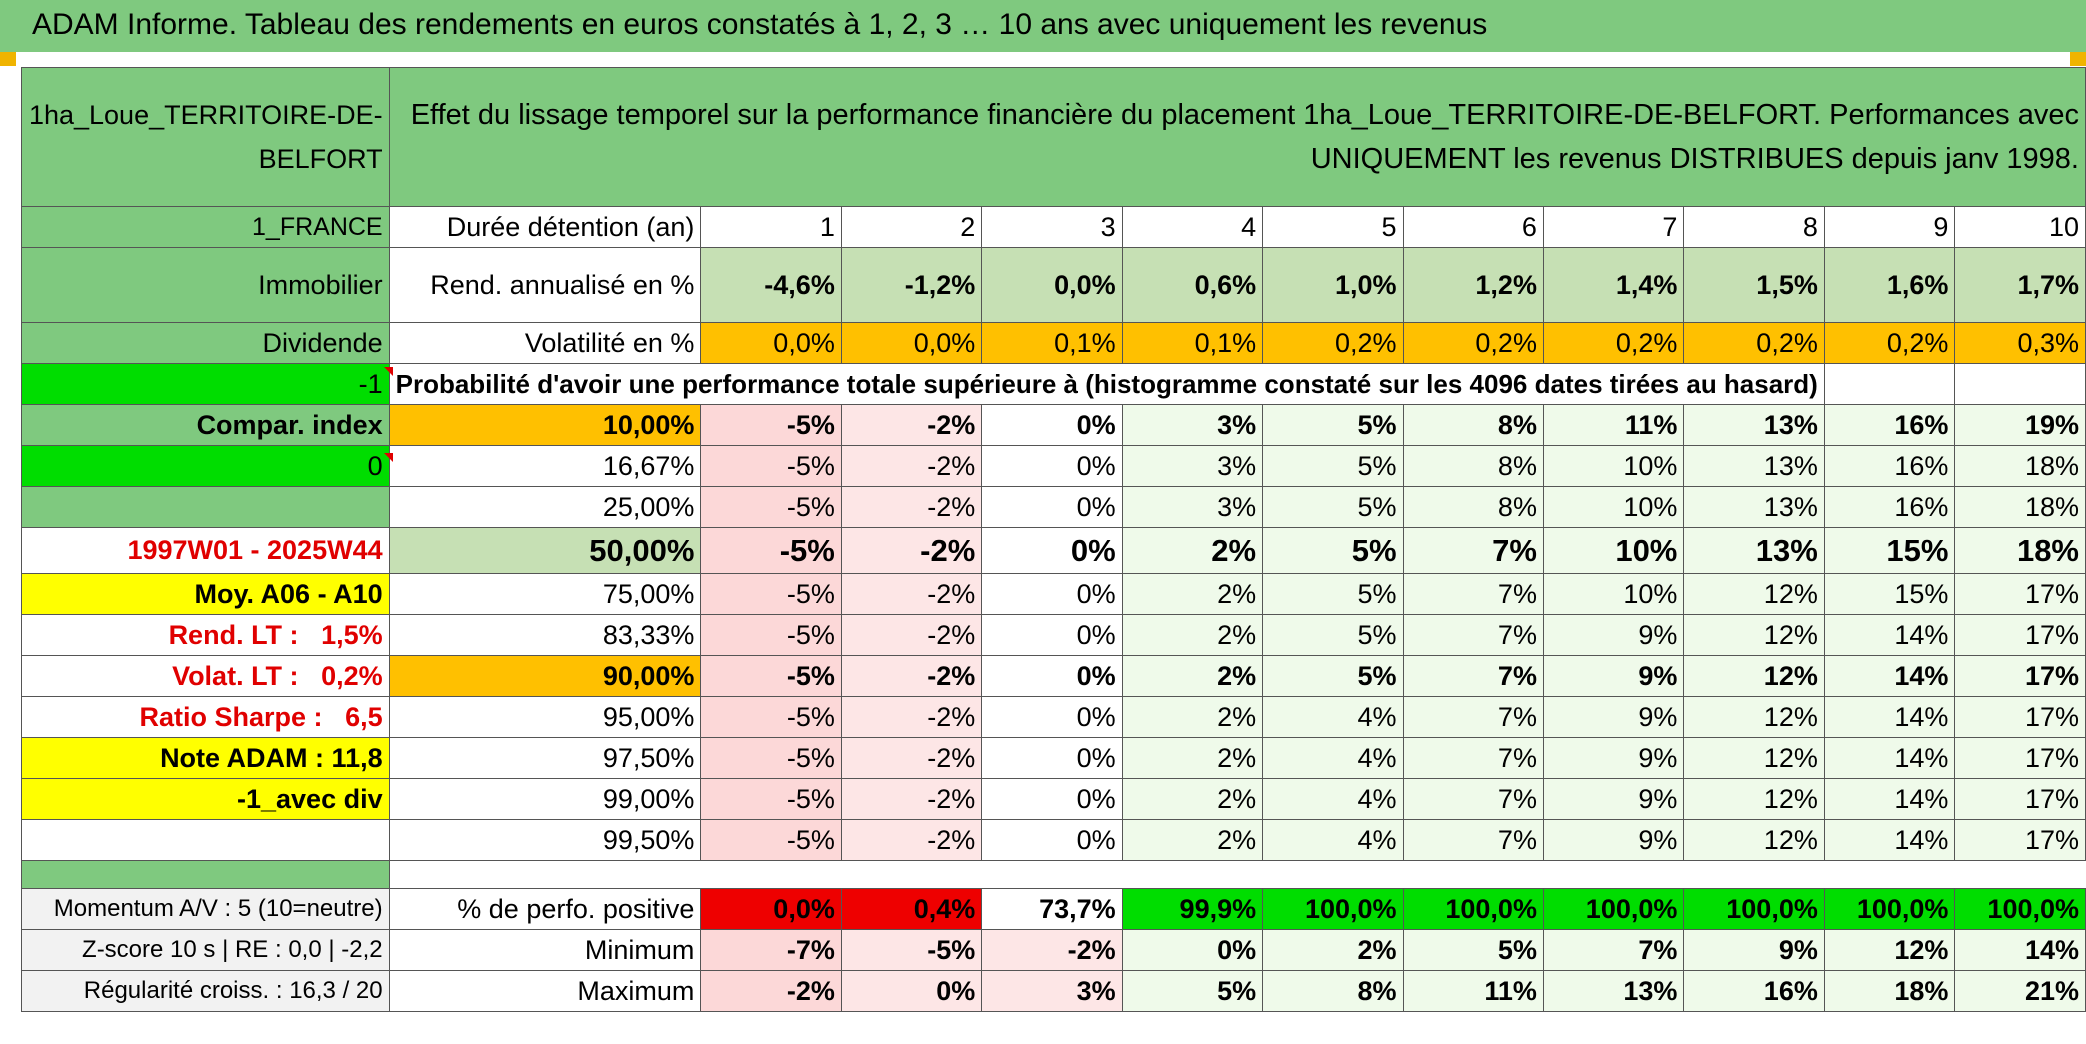  What do you see at coordinates (545, 635) in the screenshot?
I see `percentile-label: 83,33%` at bounding box center [545, 635].